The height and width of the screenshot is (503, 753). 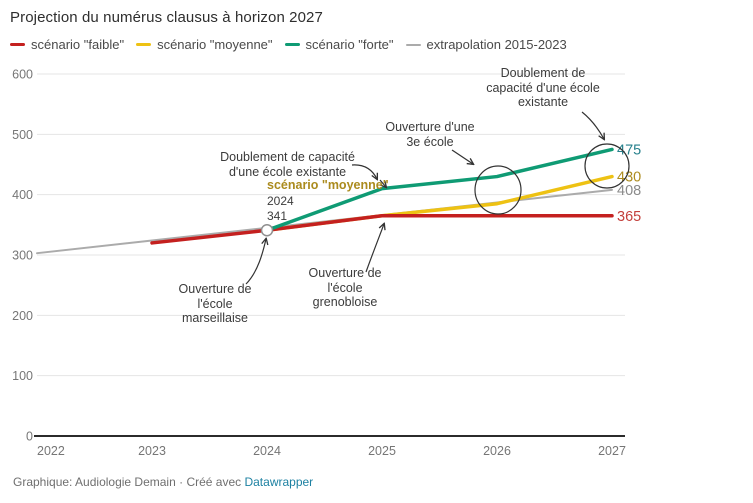 I want to click on x-tick-label: 2027, so click(x=612, y=451).